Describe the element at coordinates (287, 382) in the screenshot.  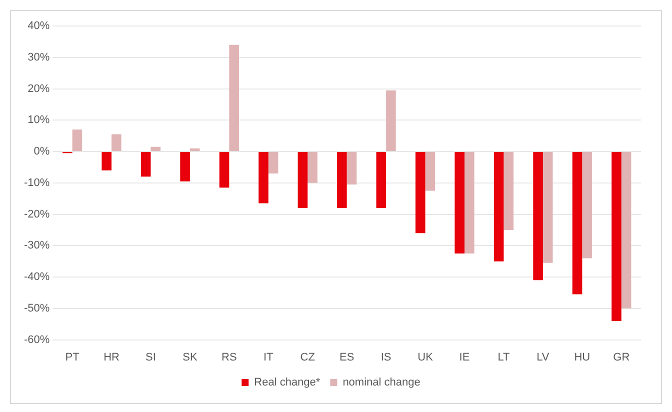
I see `legend-label: Real change*` at that location.